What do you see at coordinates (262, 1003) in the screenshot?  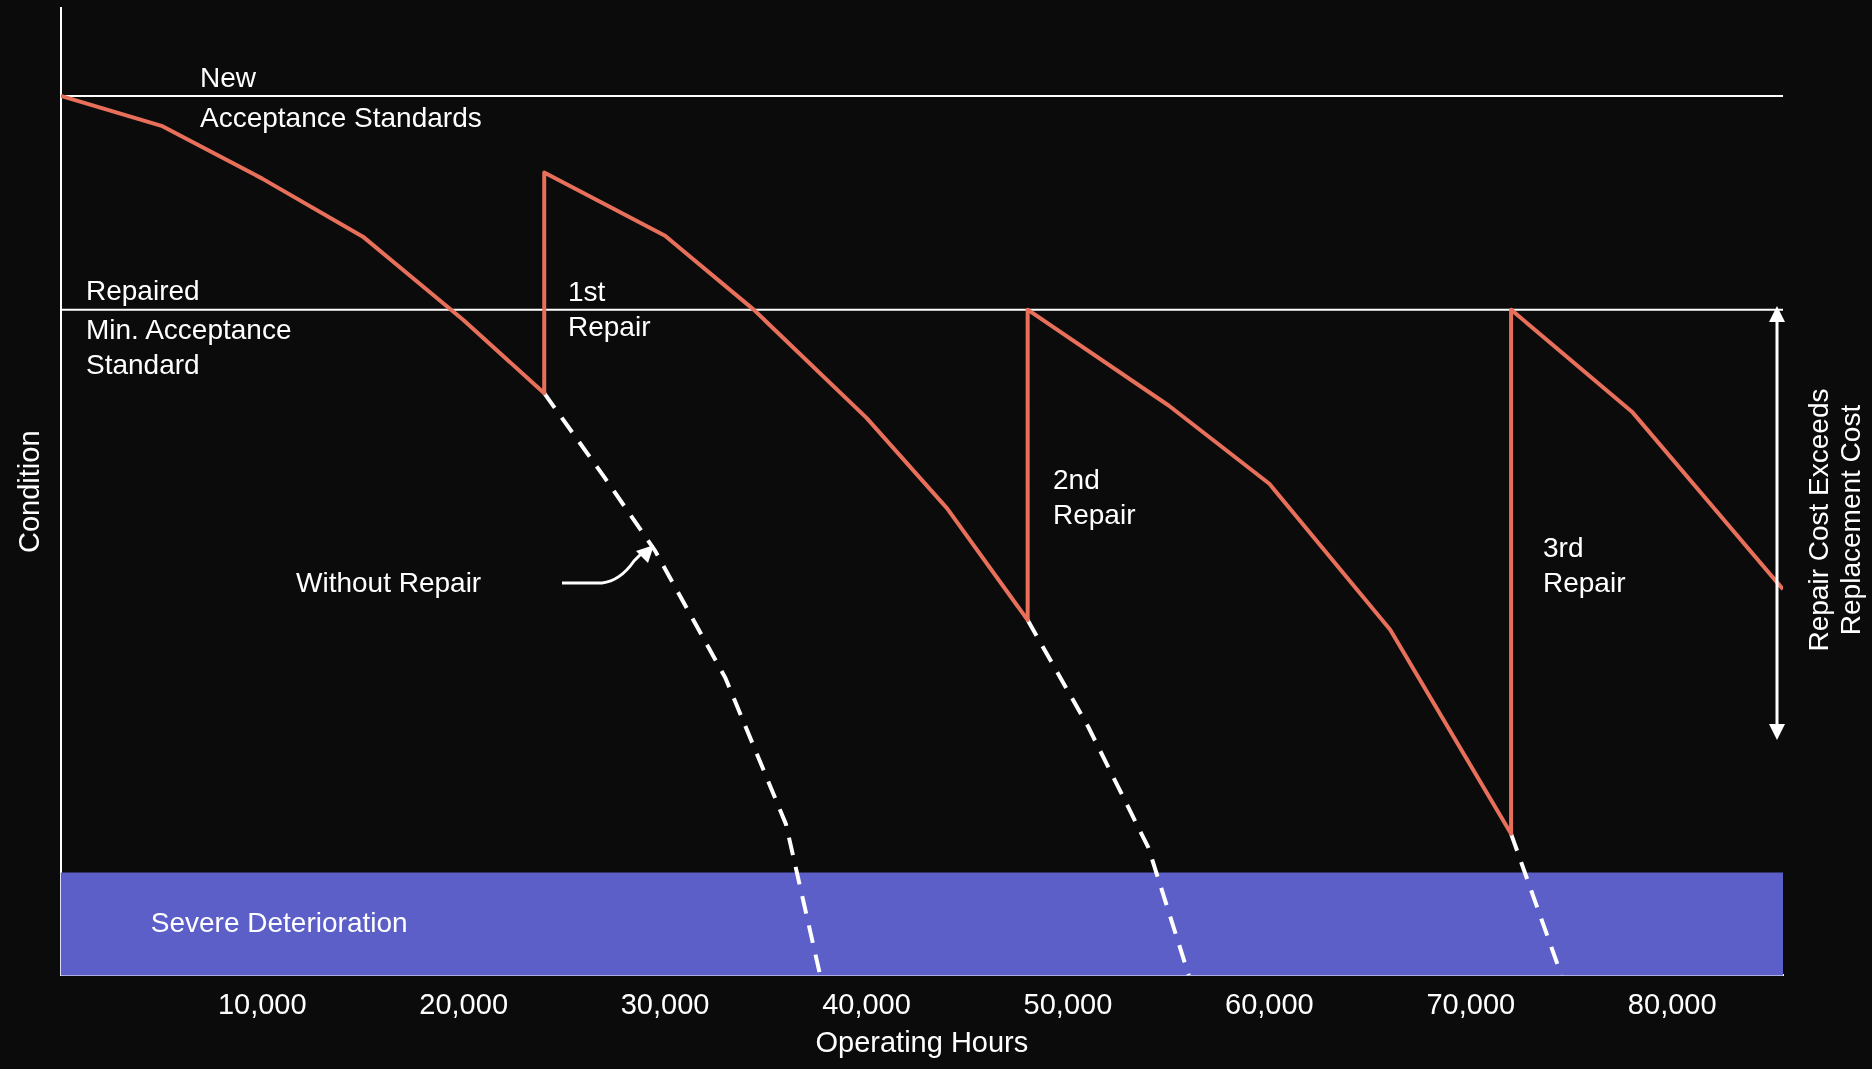 I see `x-tick-label: 10,000` at bounding box center [262, 1003].